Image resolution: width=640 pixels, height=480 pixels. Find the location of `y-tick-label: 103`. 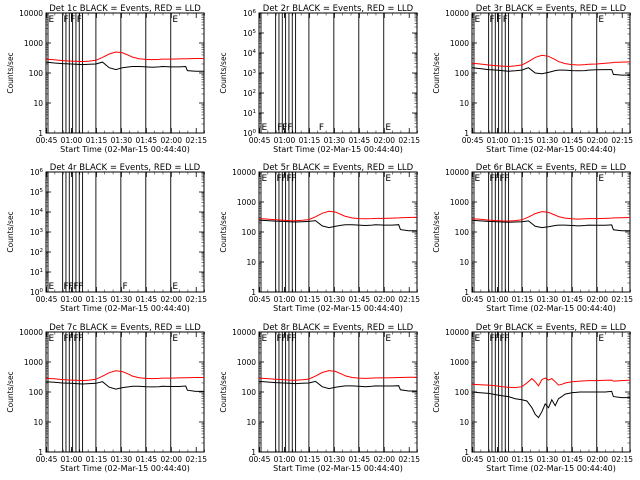

y-tick-label: 103 is located at coordinates (250, 73).